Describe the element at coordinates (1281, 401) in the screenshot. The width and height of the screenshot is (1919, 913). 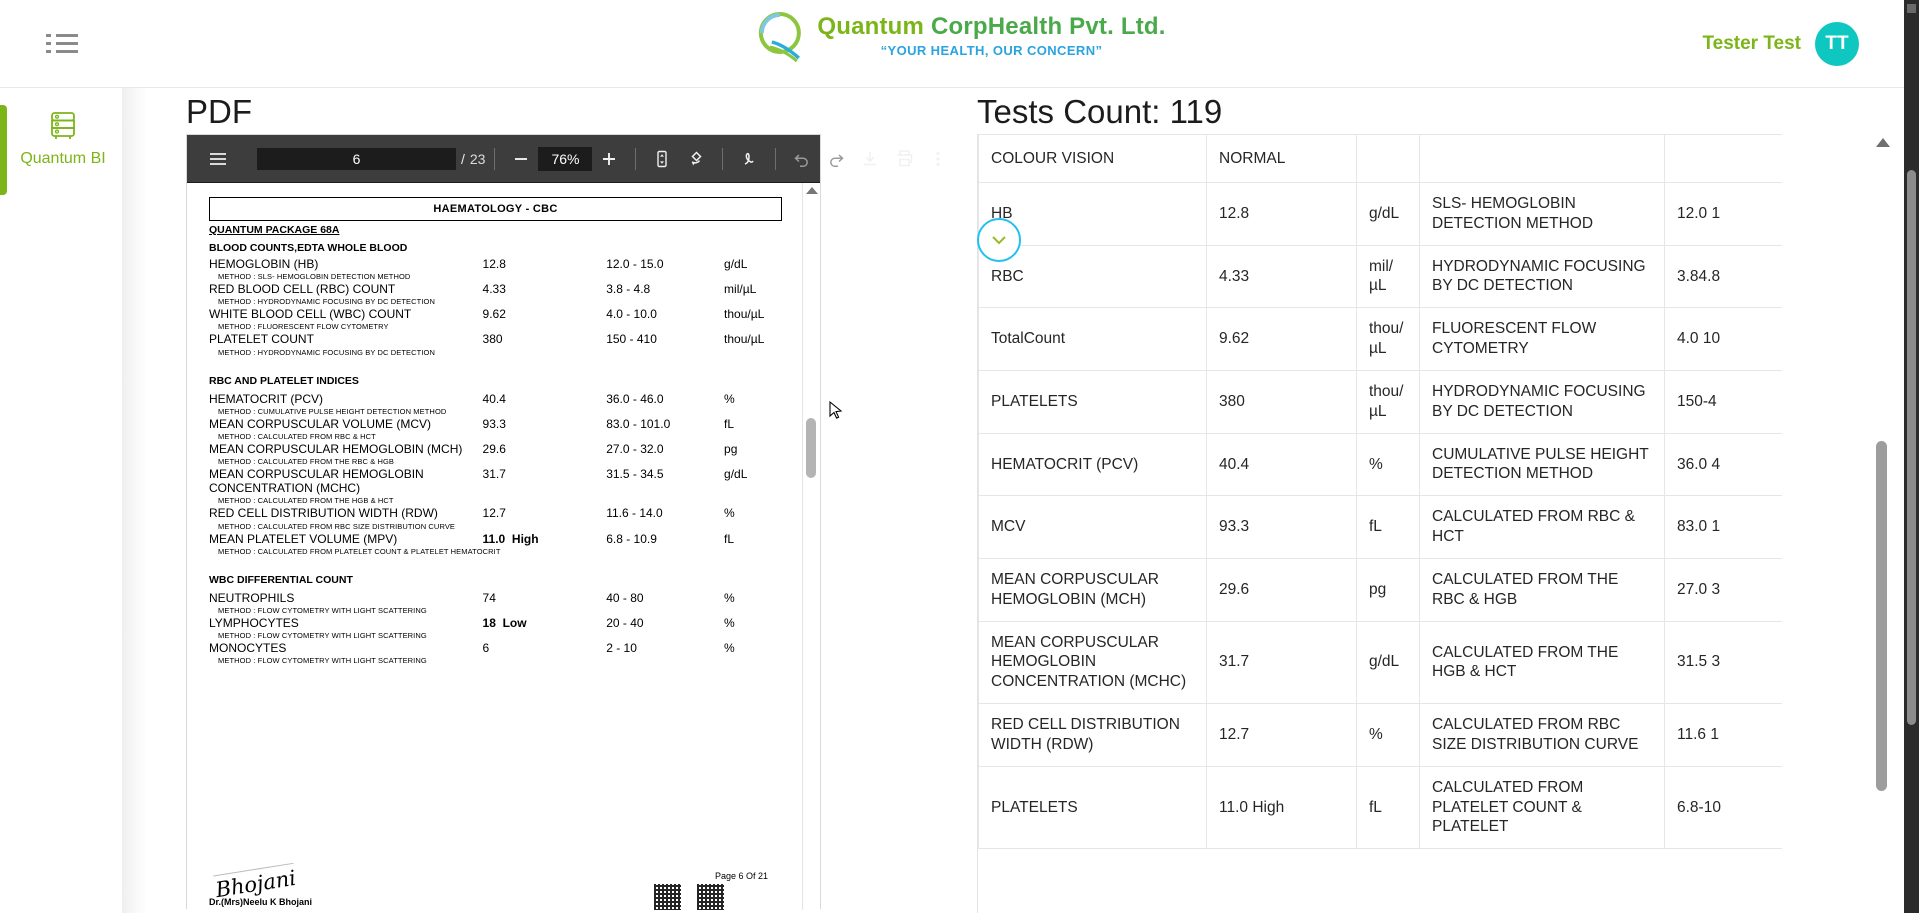
I see `cell-value: 380` at that location.